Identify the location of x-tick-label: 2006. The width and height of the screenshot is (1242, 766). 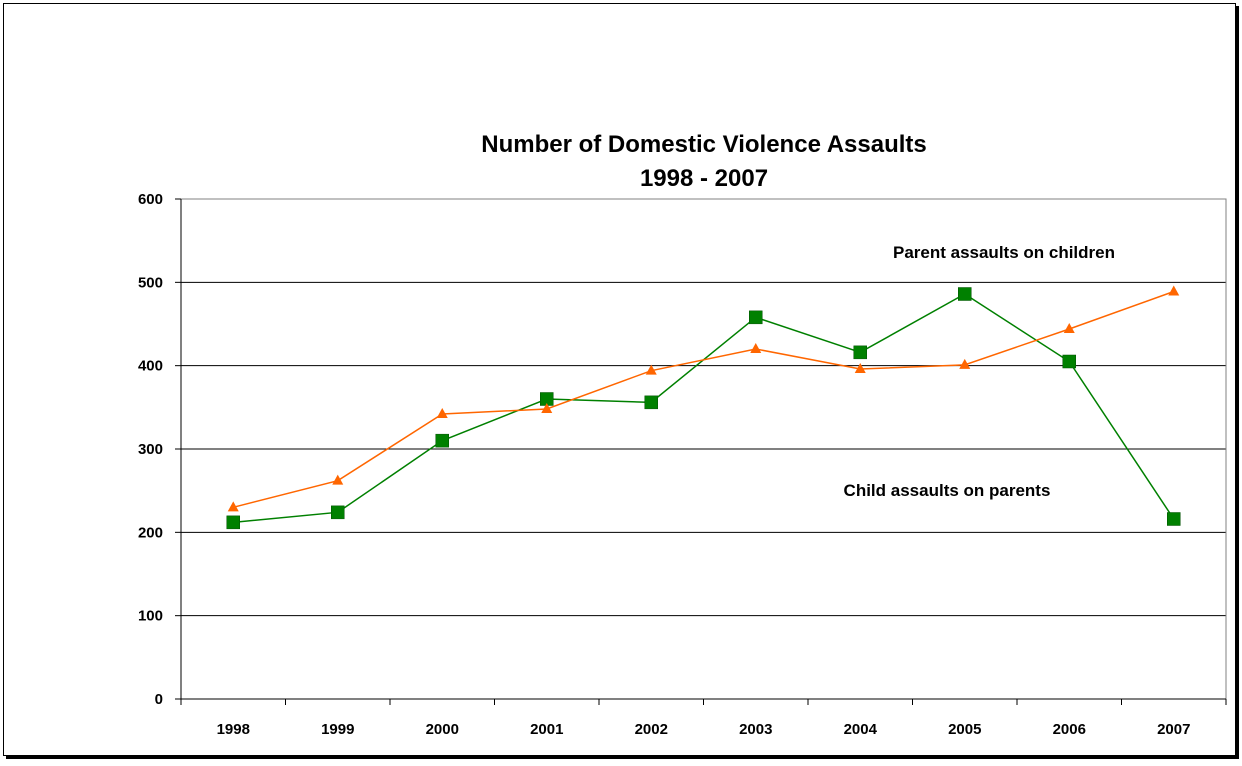
(1069, 729).